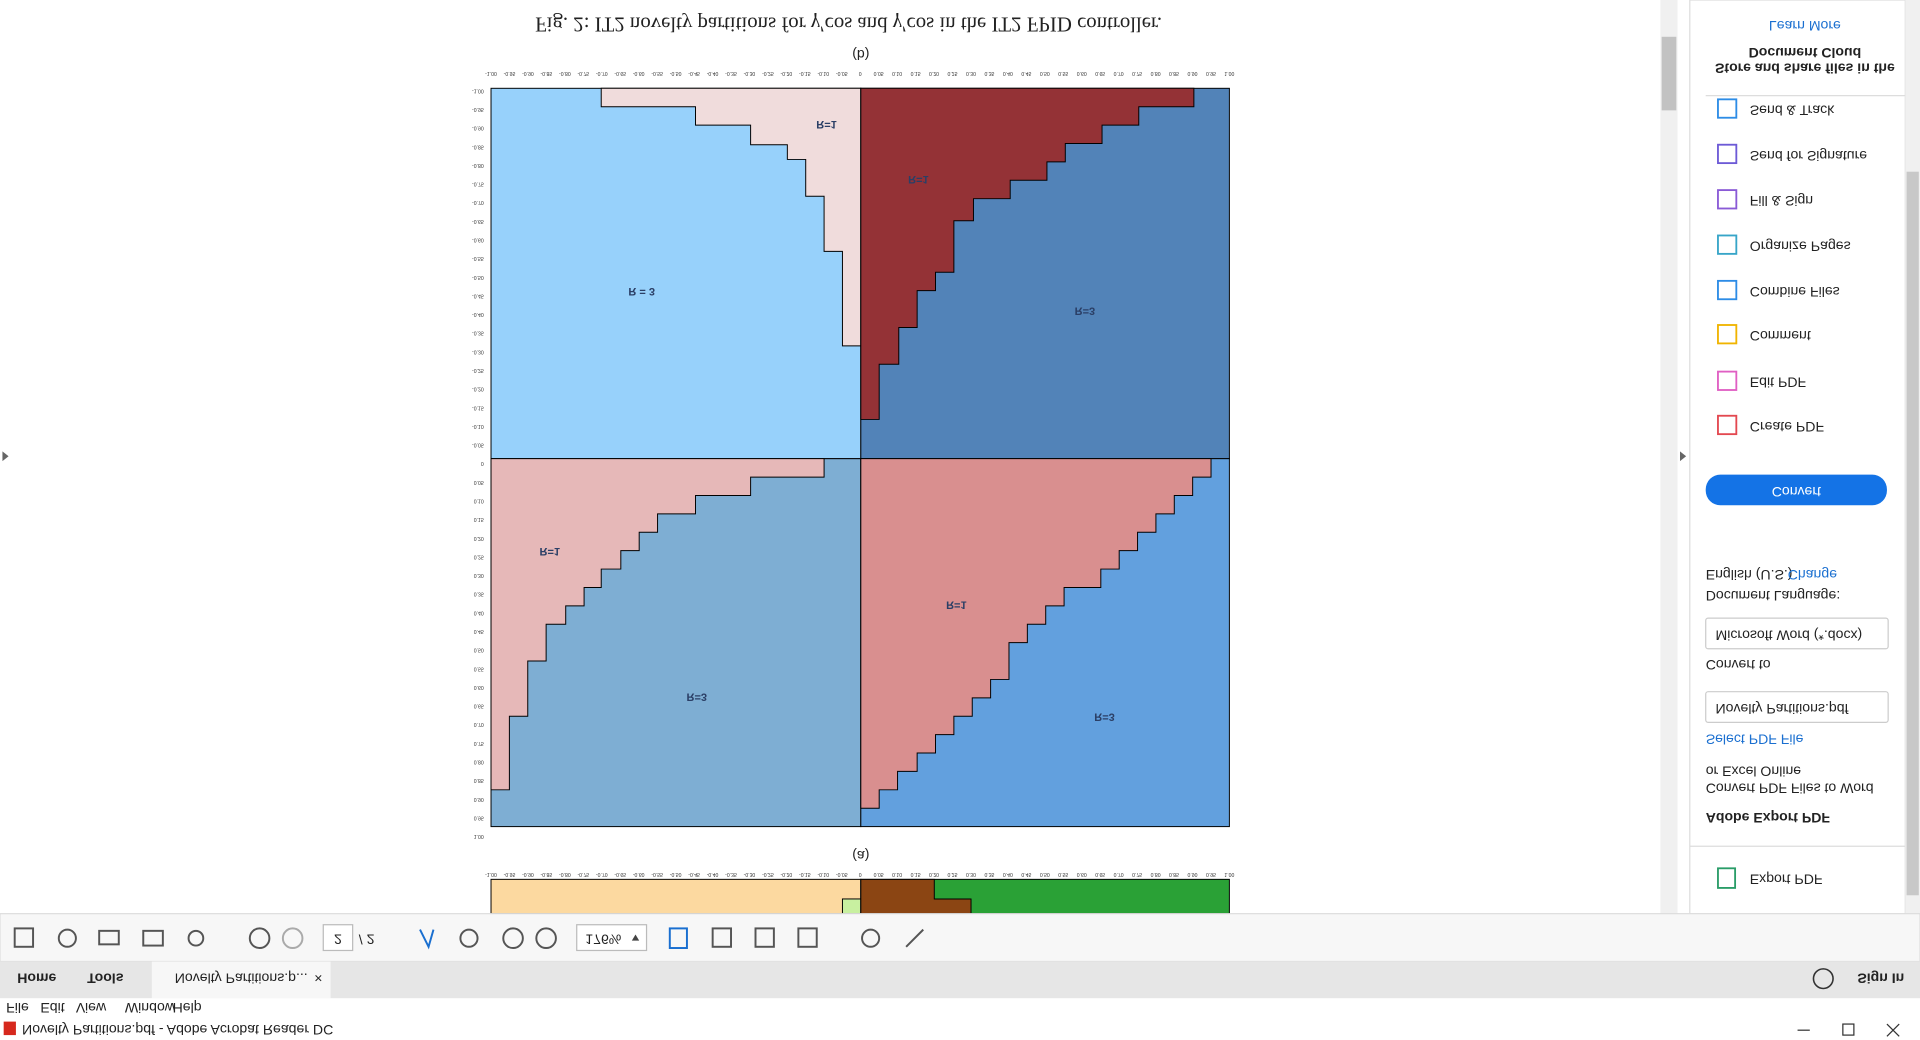 This screenshot has height=1040, width=1920. I want to click on x-tick-label: 0.25, so click(953, 874).